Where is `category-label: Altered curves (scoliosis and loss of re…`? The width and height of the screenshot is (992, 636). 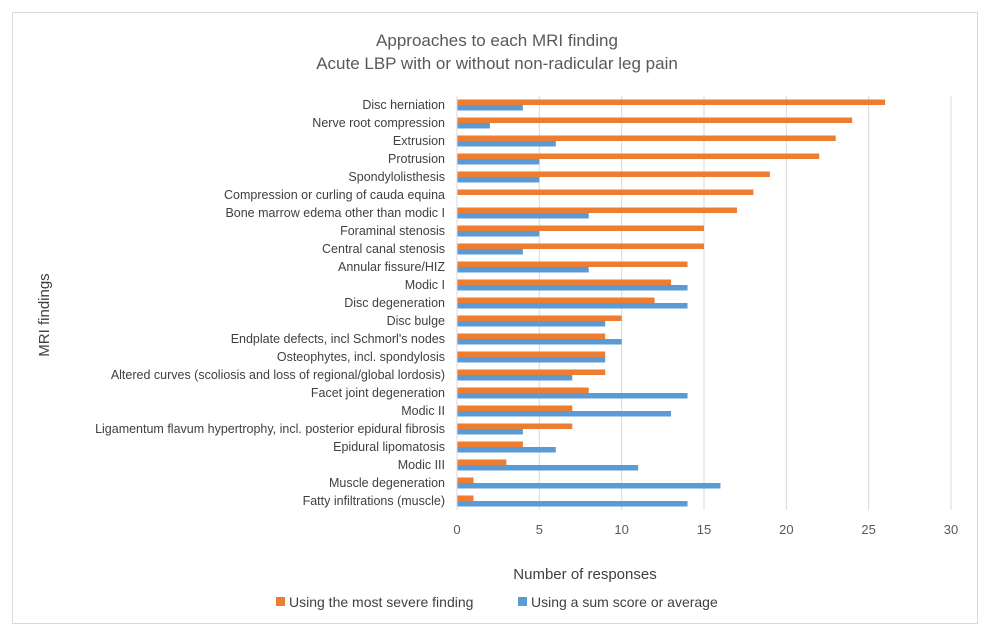 category-label: Altered curves (scoliosis and loss of re… is located at coordinates (278, 375).